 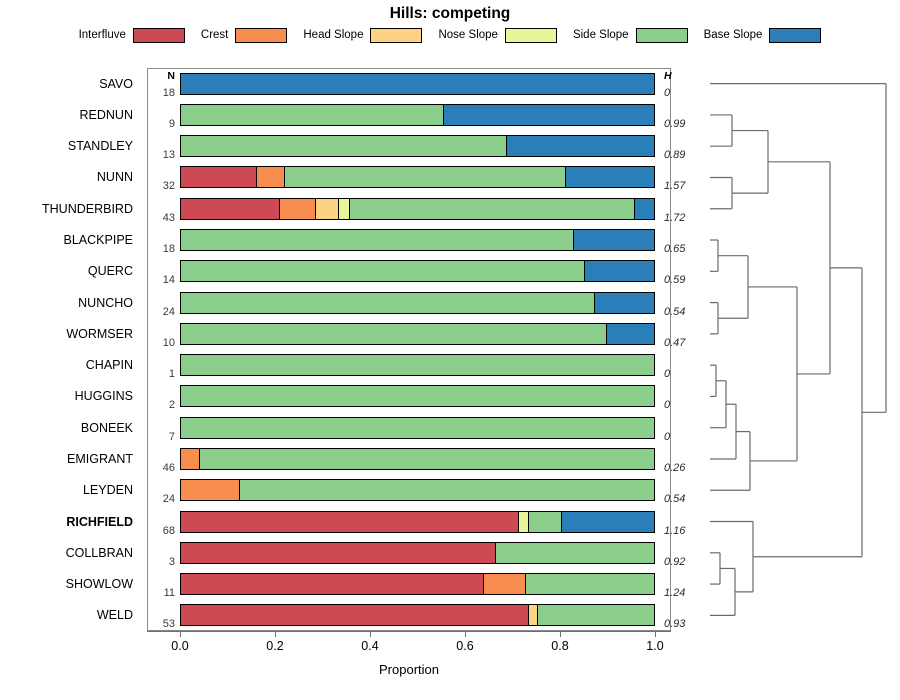 What do you see at coordinates (116, 83) in the screenshot?
I see `y-axis-label: SAVO` at bounding box center [116, 83].